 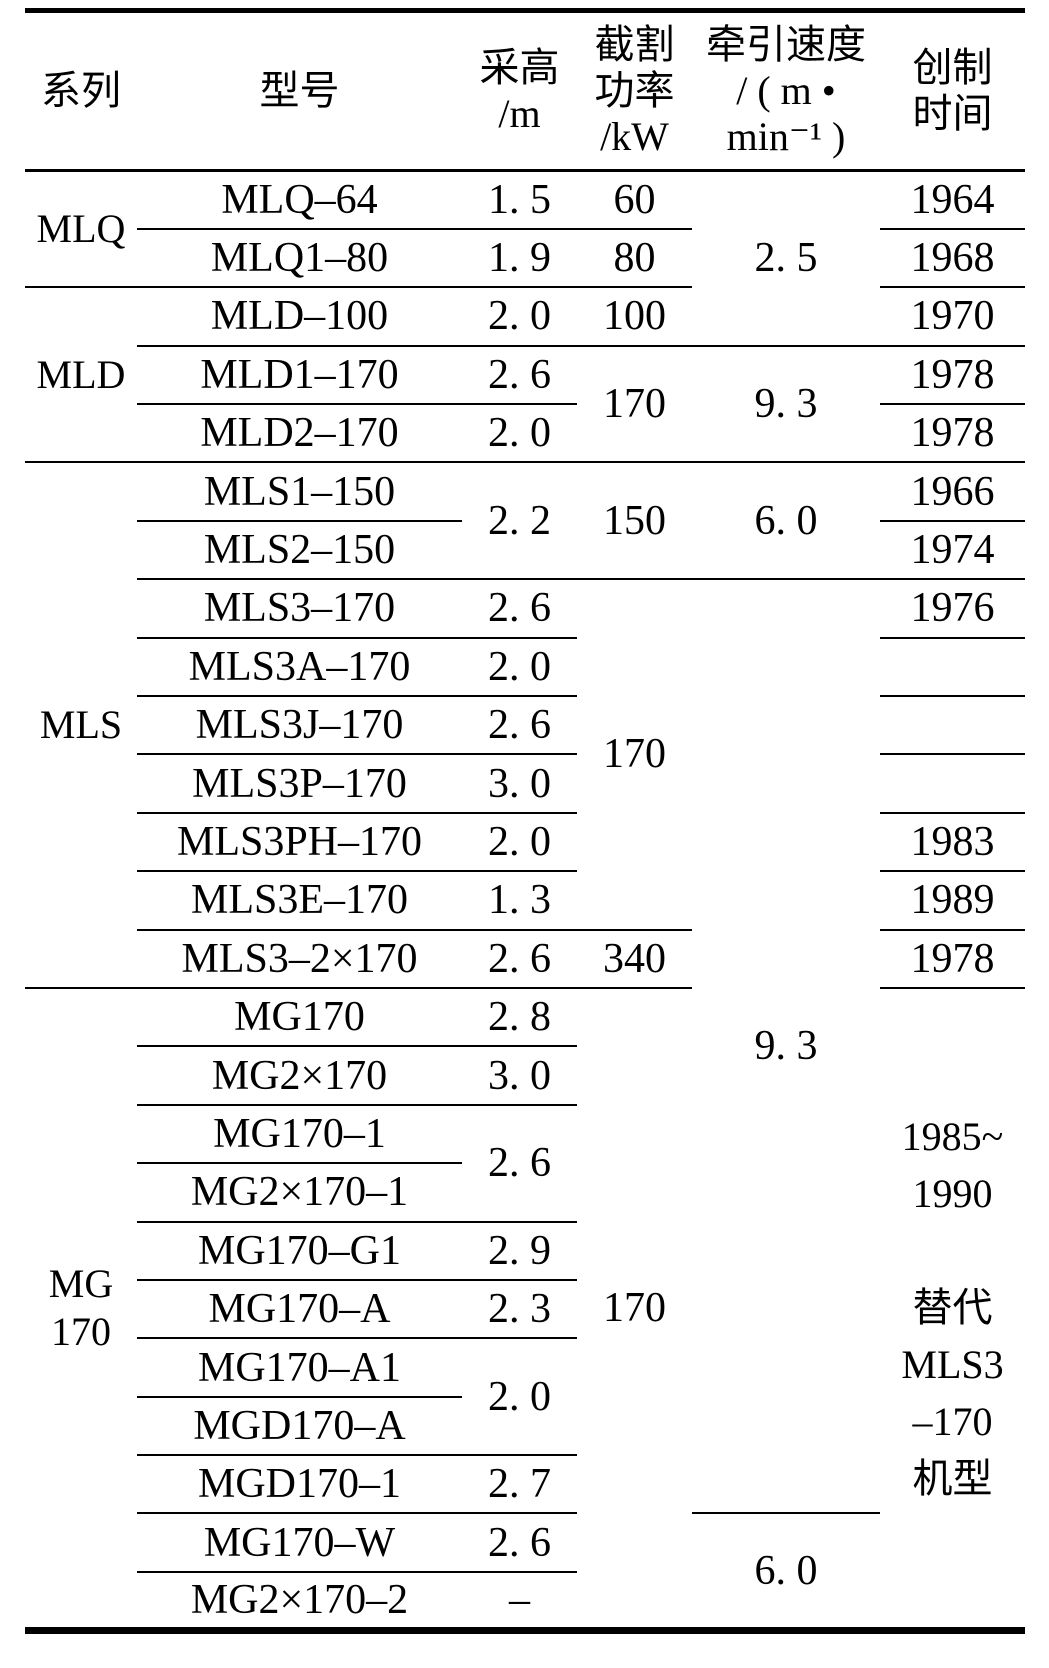 What do you see at coordinates (299, 492) in the screenshot?
I see `model-cell: MLS1–150` at bounding box center [299, 492].